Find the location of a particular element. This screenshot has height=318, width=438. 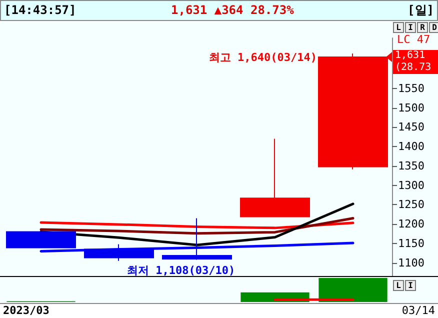

y-tick-label: 1400 is located at coordinates (411, 147).